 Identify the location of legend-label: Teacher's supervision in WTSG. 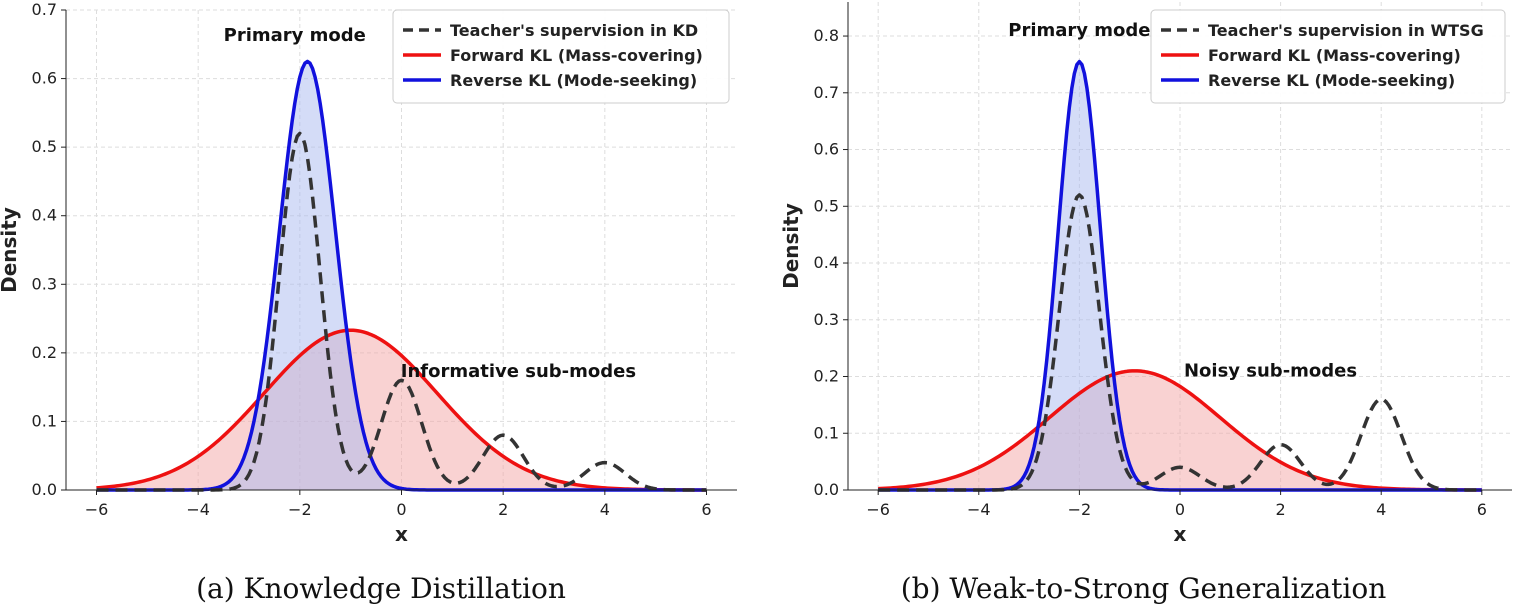
(1346, 30).